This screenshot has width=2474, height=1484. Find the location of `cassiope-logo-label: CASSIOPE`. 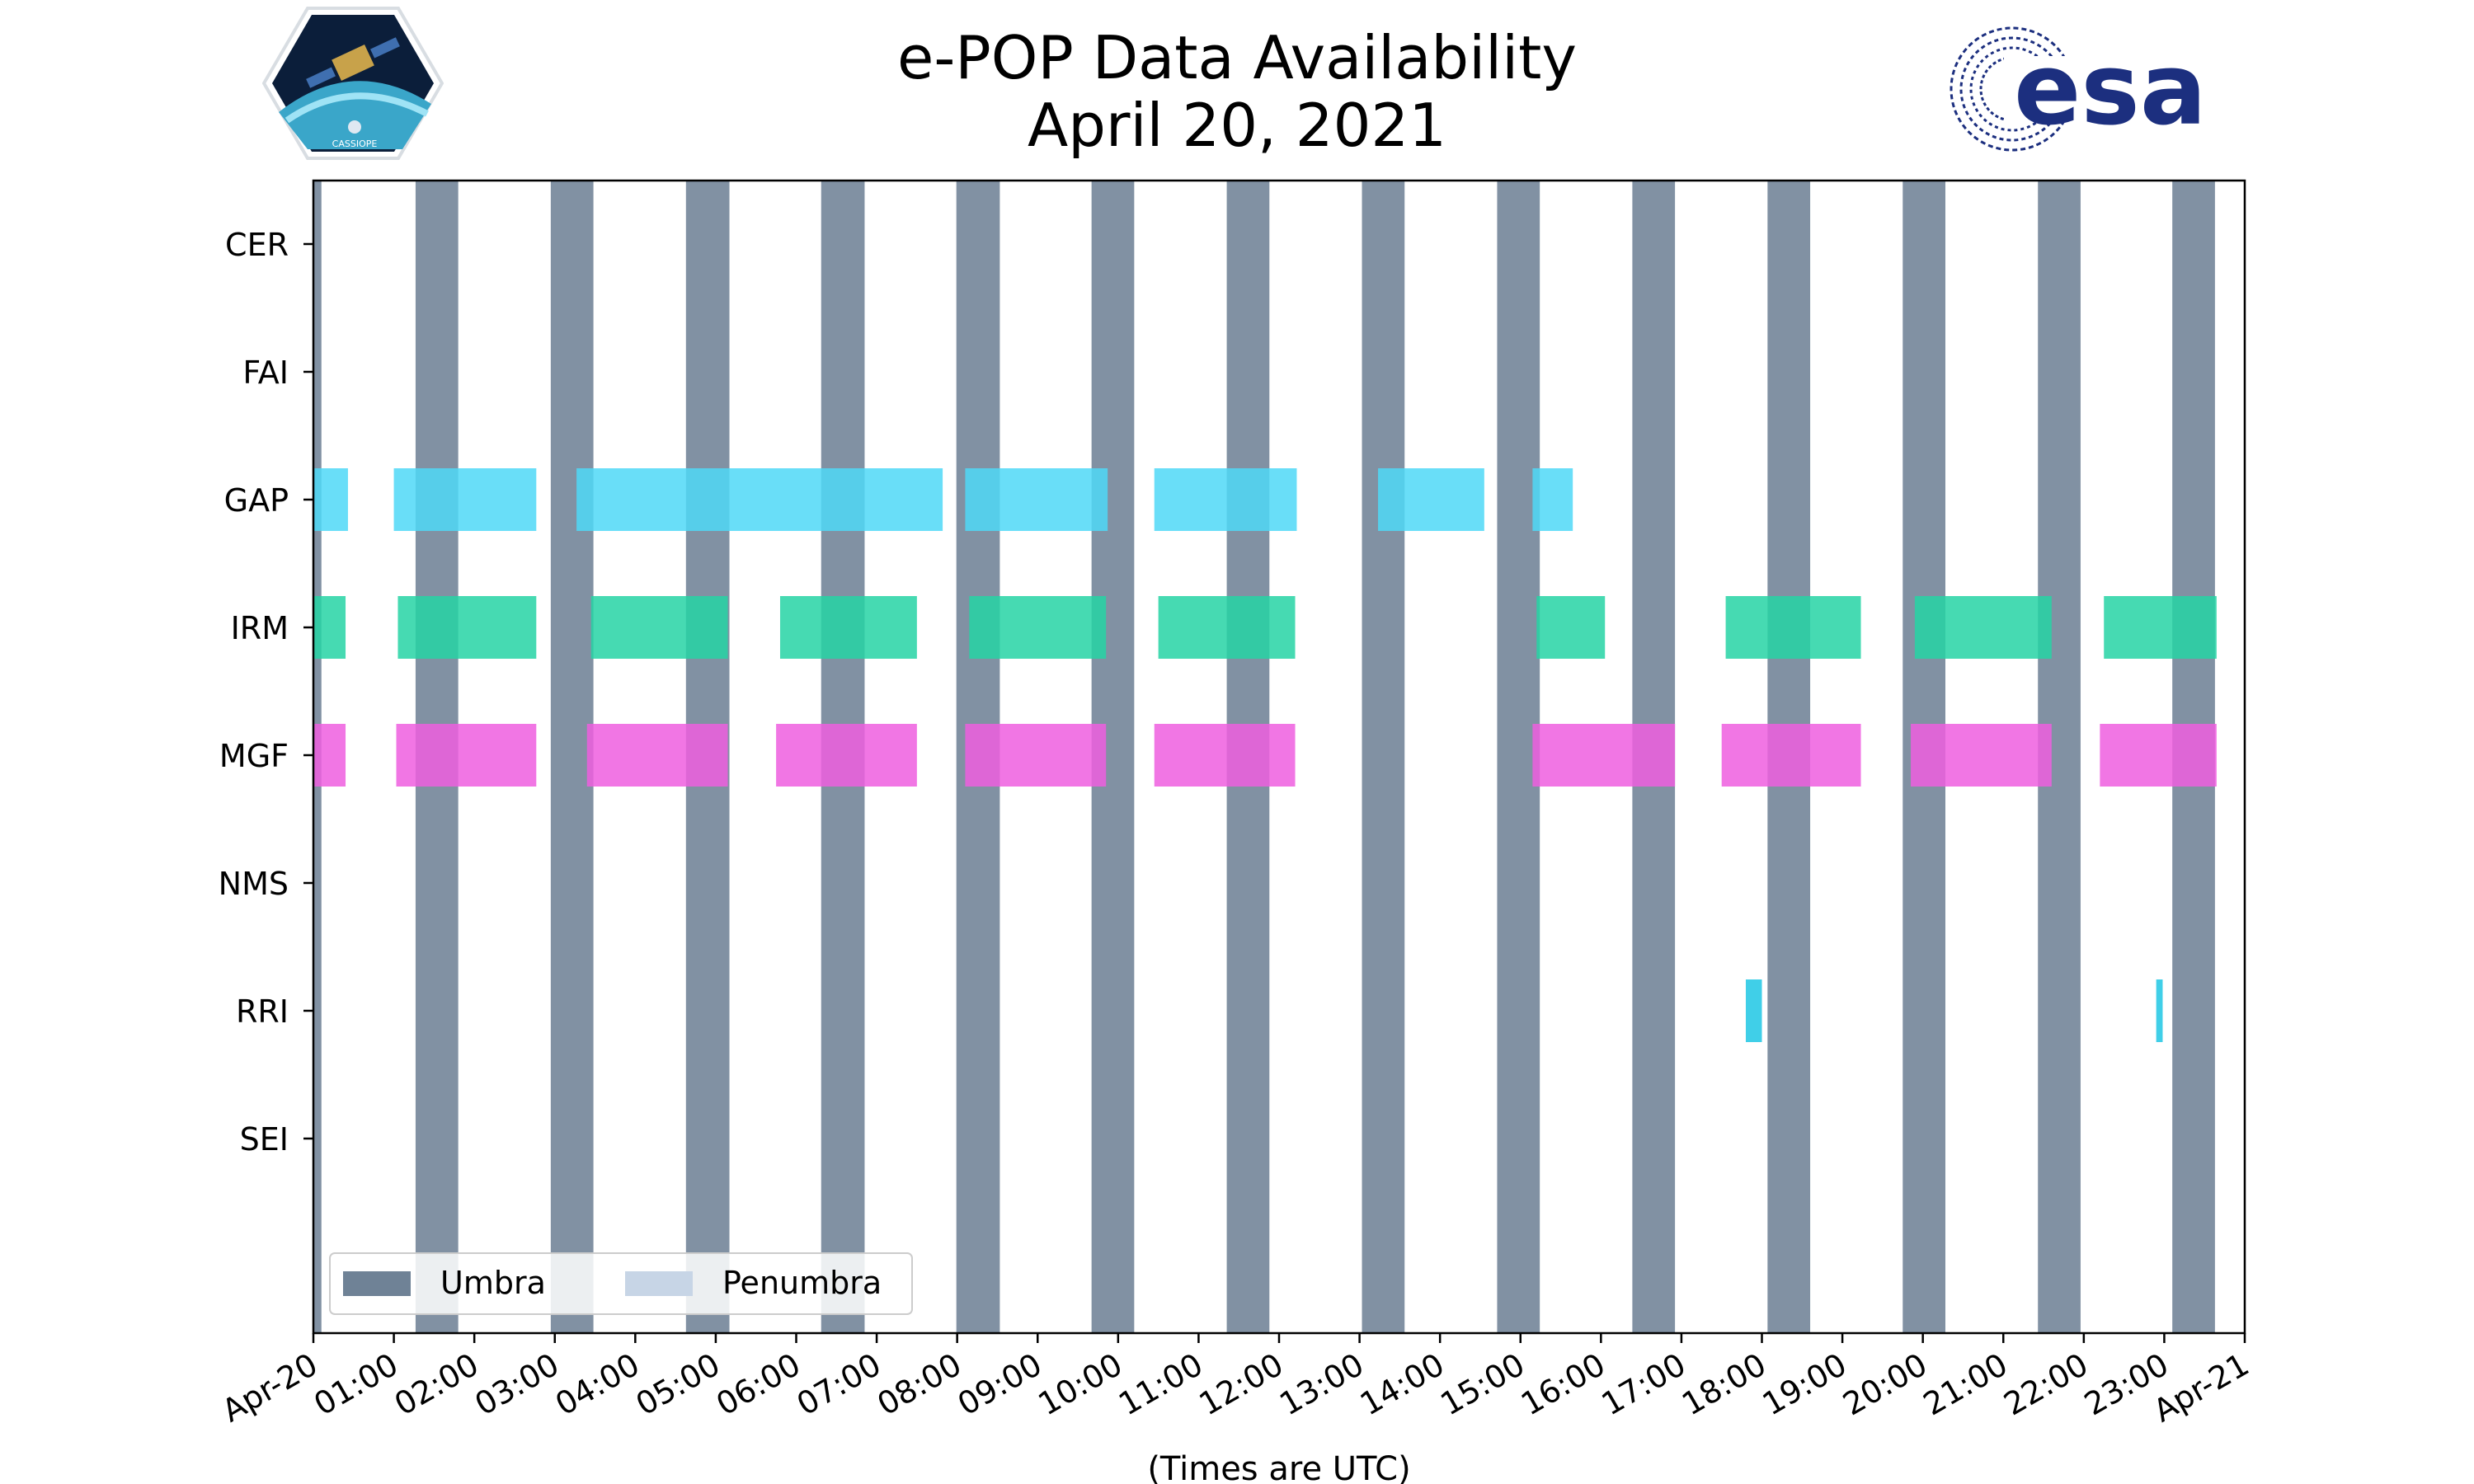

cassiope-logo-label: CASSIOPE is located at coordinates (355, 144).